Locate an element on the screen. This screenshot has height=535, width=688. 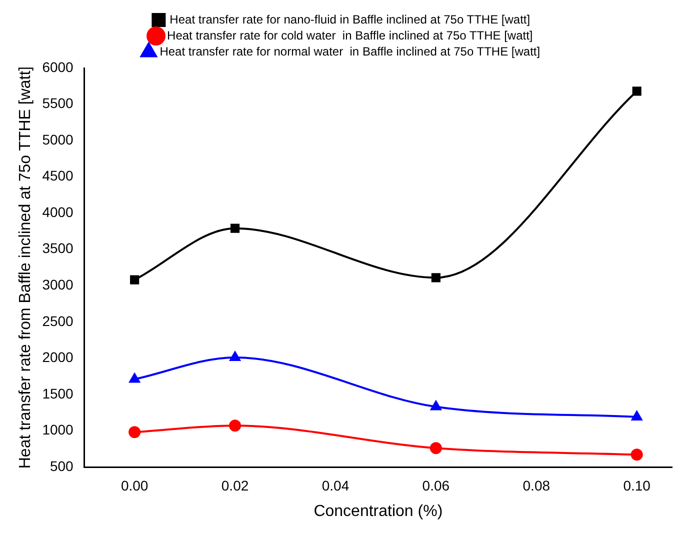
x-tick-label: 0.00 is located at coordinates (134, 485).